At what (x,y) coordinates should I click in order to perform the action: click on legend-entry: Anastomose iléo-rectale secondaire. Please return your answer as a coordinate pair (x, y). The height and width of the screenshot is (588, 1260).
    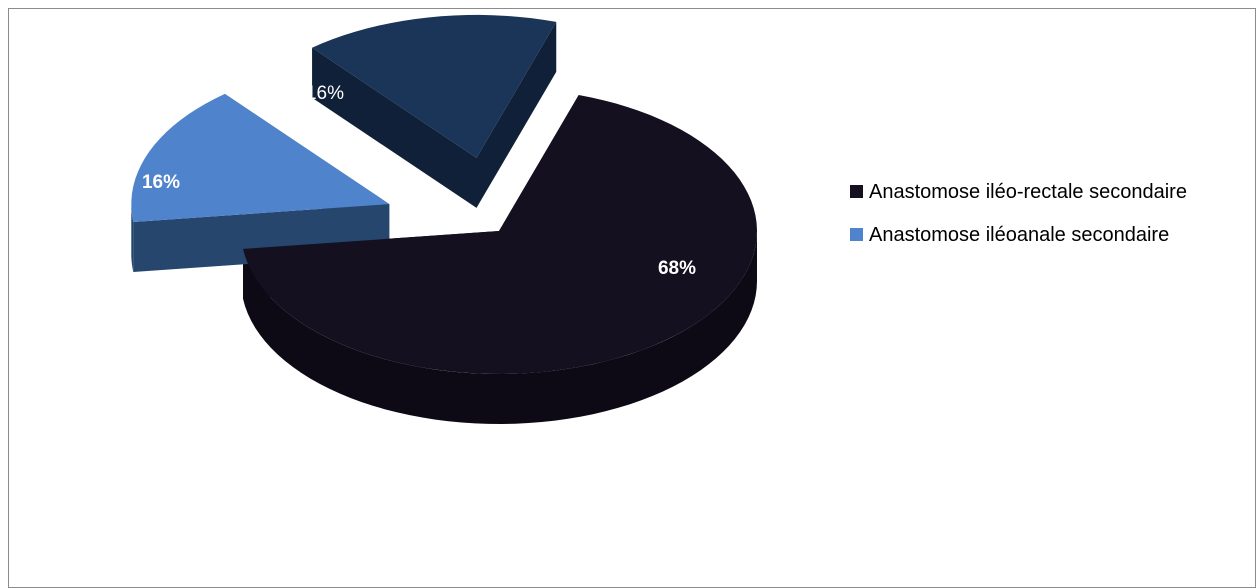
    Looking at the image, I should click on (1050, 192).